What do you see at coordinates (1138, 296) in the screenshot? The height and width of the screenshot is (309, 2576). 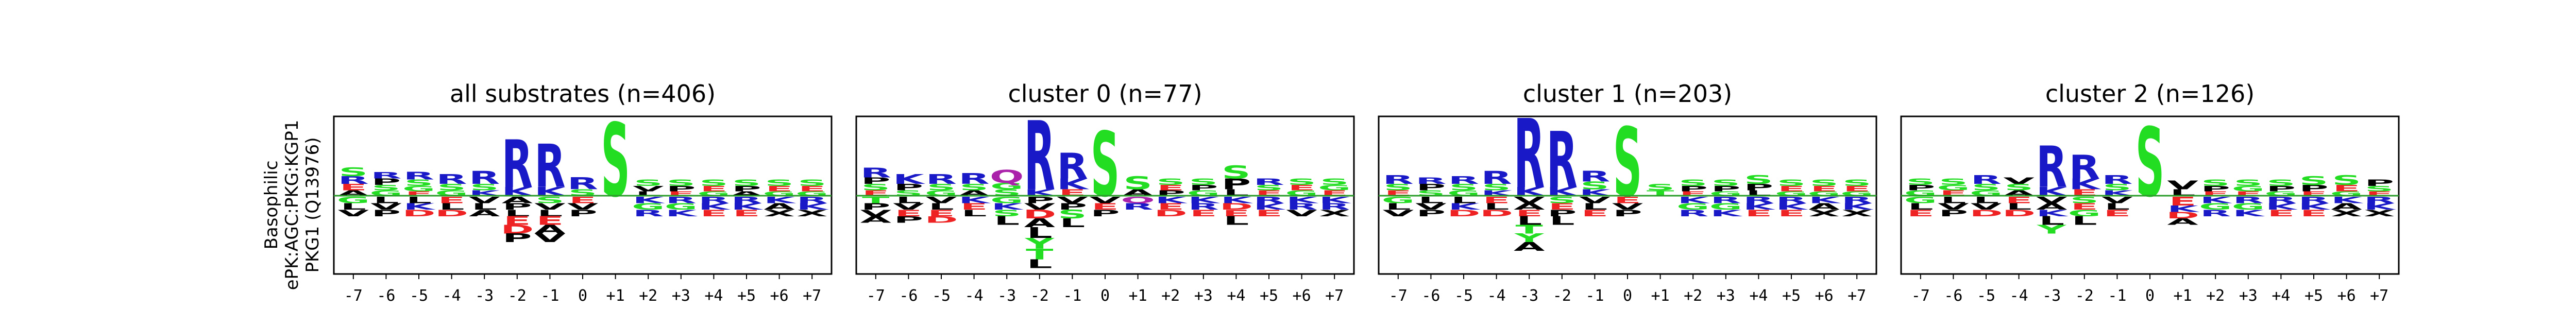 I see `x-tick-label: +1` at bounding box center [1138, 296].